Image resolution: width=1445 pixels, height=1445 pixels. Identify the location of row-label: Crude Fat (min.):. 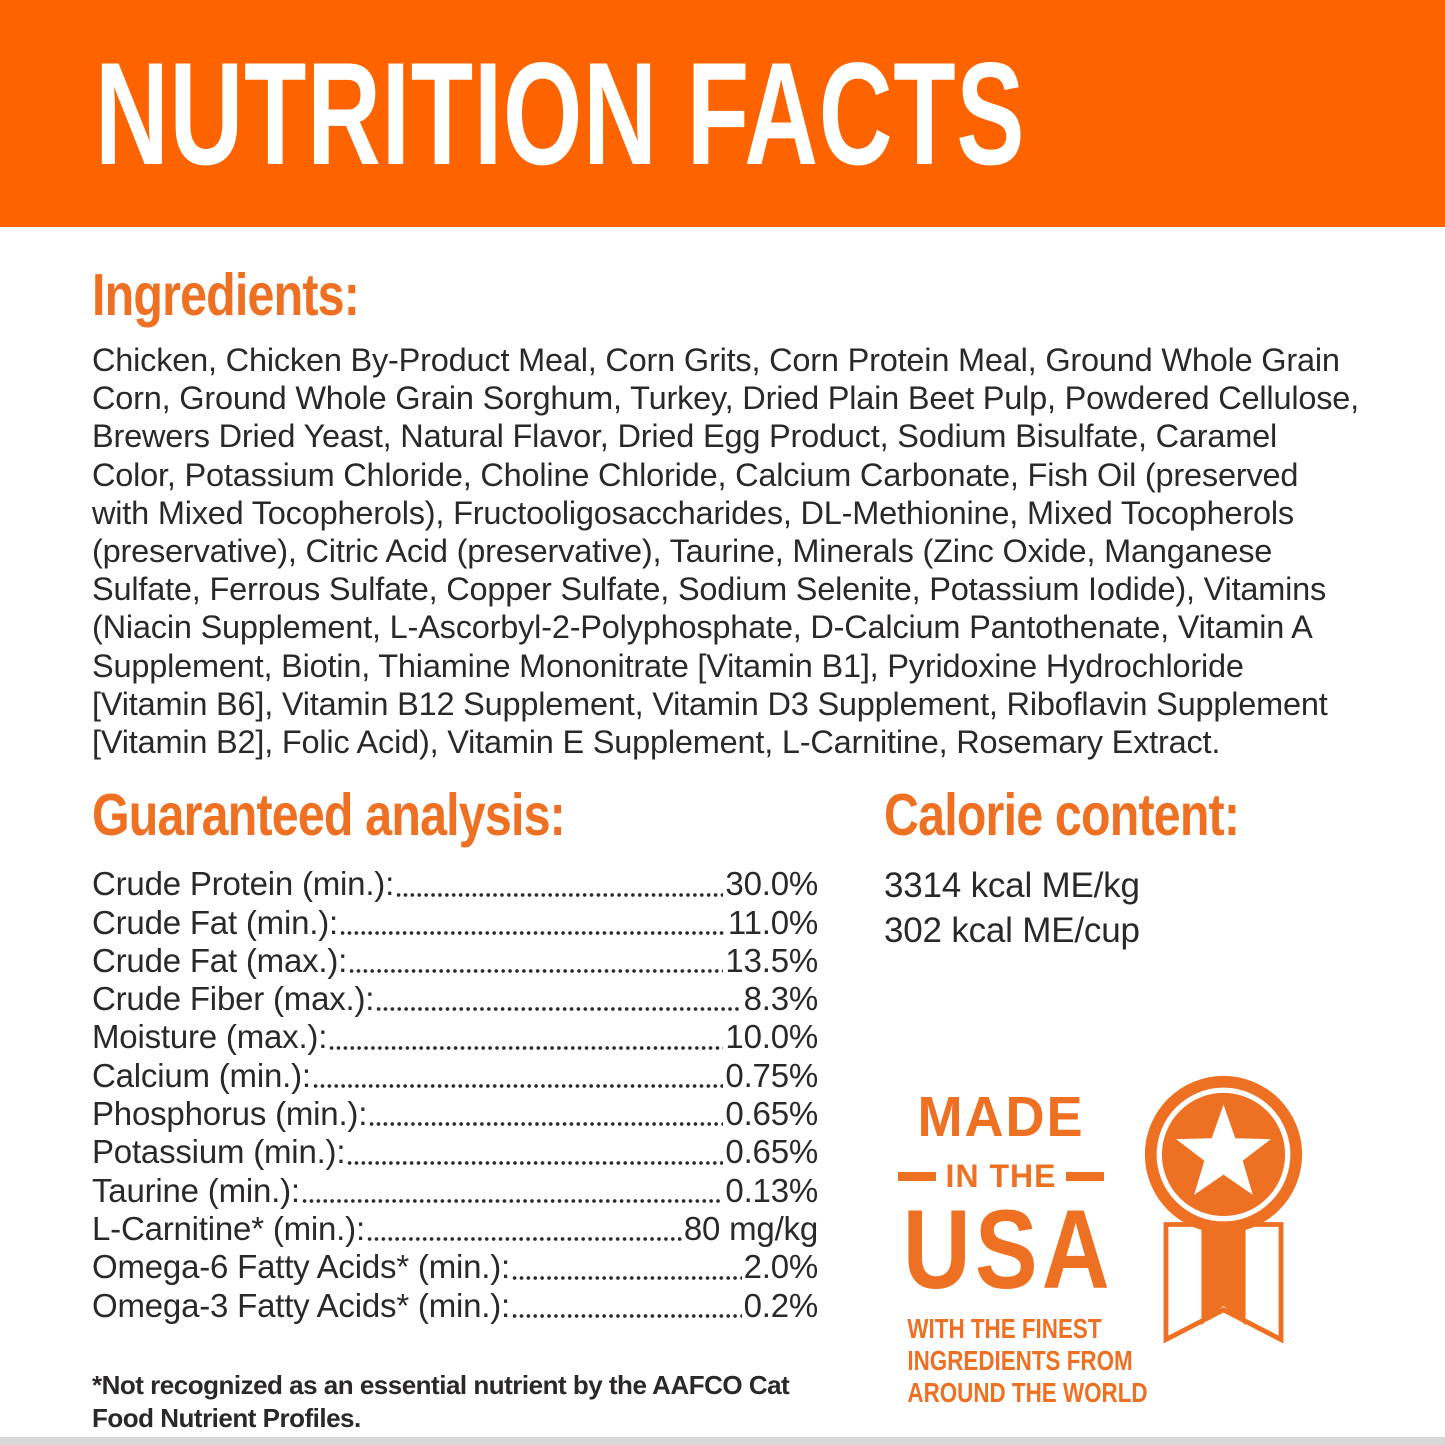
(215, 922).